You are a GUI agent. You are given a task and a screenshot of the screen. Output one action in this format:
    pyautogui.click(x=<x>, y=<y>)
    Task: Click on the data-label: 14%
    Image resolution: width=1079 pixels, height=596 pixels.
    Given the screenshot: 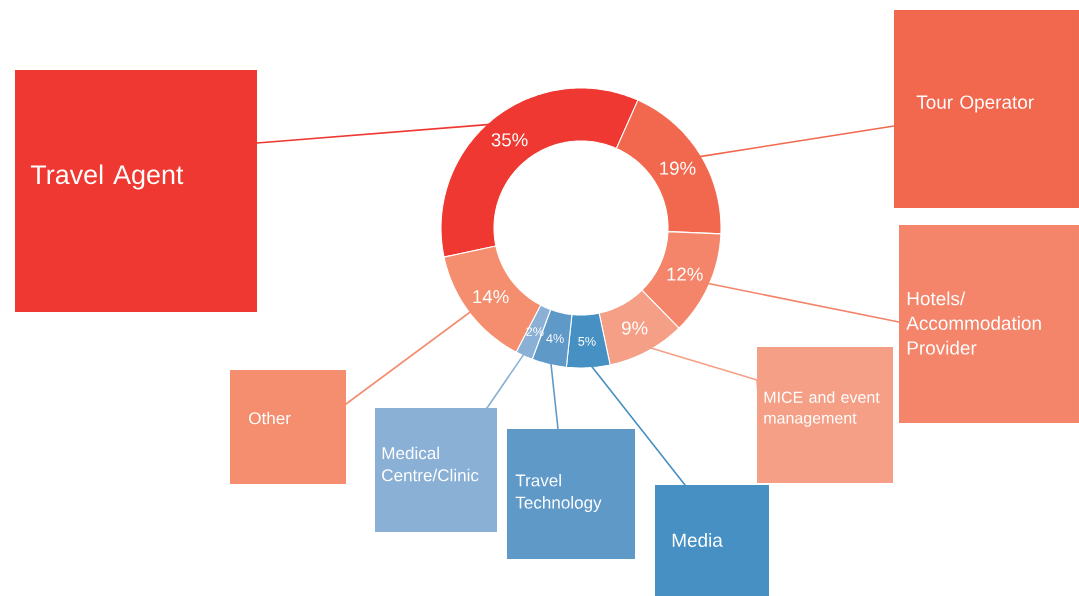 What is the action you would take?
    pyautogui.click(x=491, y=297)
    